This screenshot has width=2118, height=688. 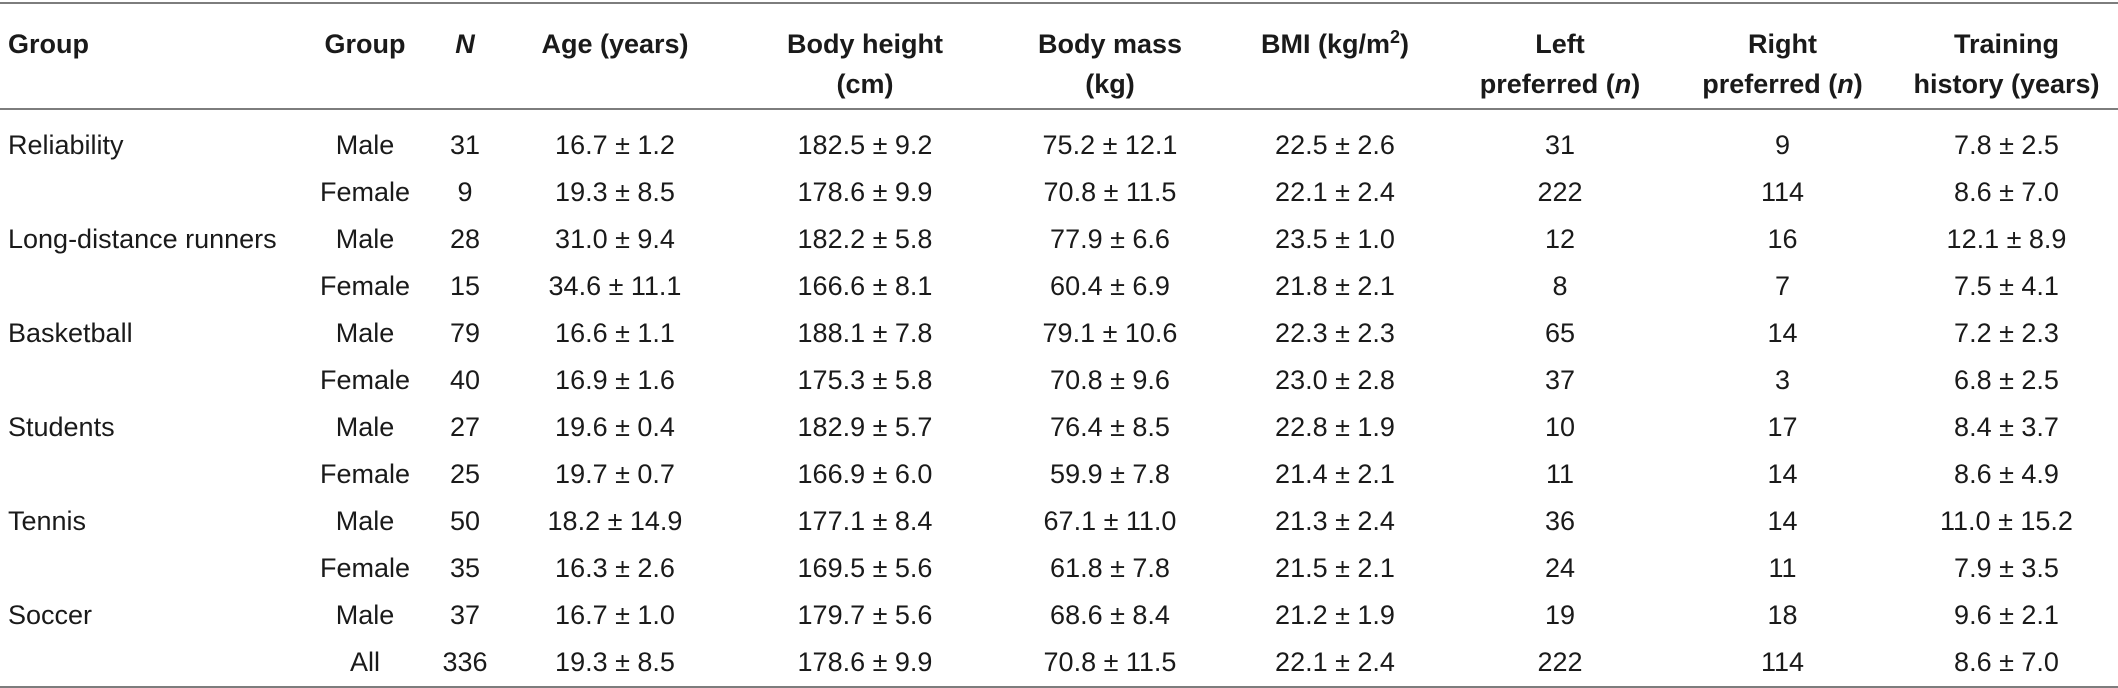 I want to click on cell-left-preferred: 222, so click(x=1560, y=663).